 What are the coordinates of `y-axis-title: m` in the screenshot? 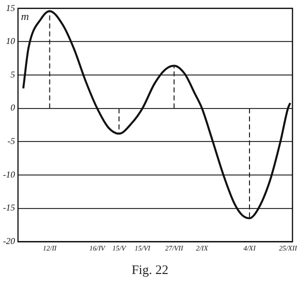 It's located at (24, 16).